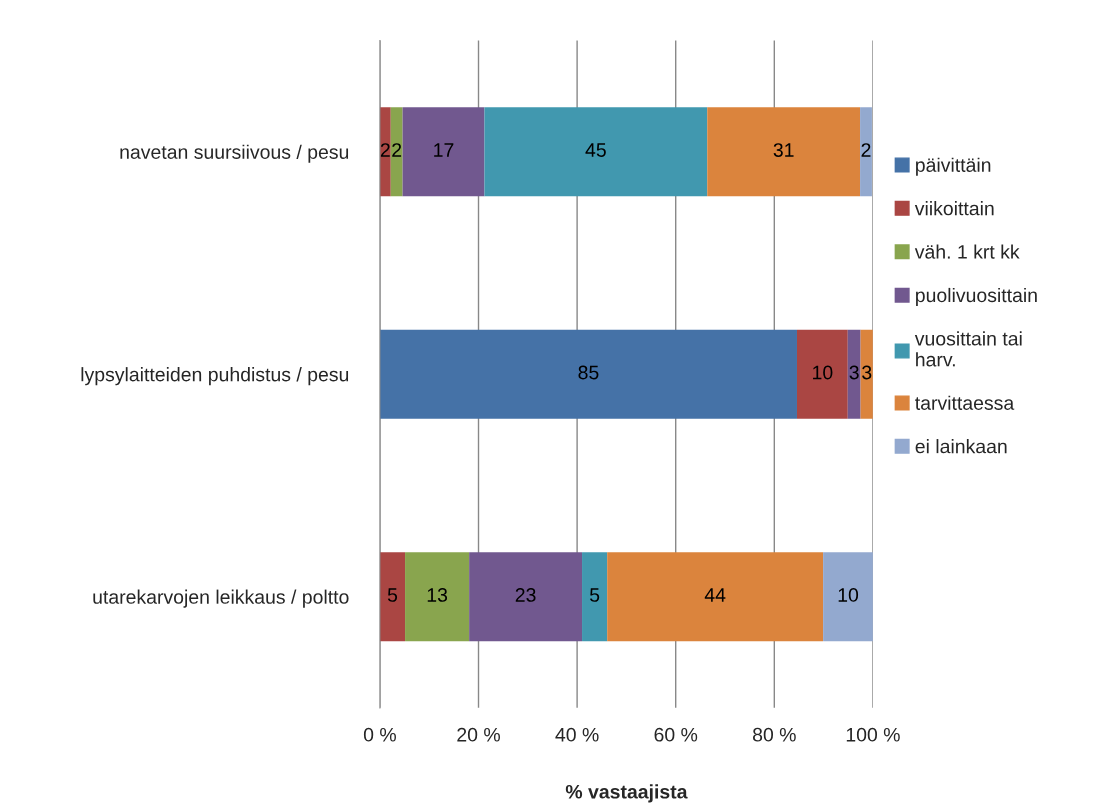 The height and width of the screenshot is (809, 1098). Describe the element at coordinates (965, 402) in the screenshot. I see `legend-label: tarvittaessa` at that location.